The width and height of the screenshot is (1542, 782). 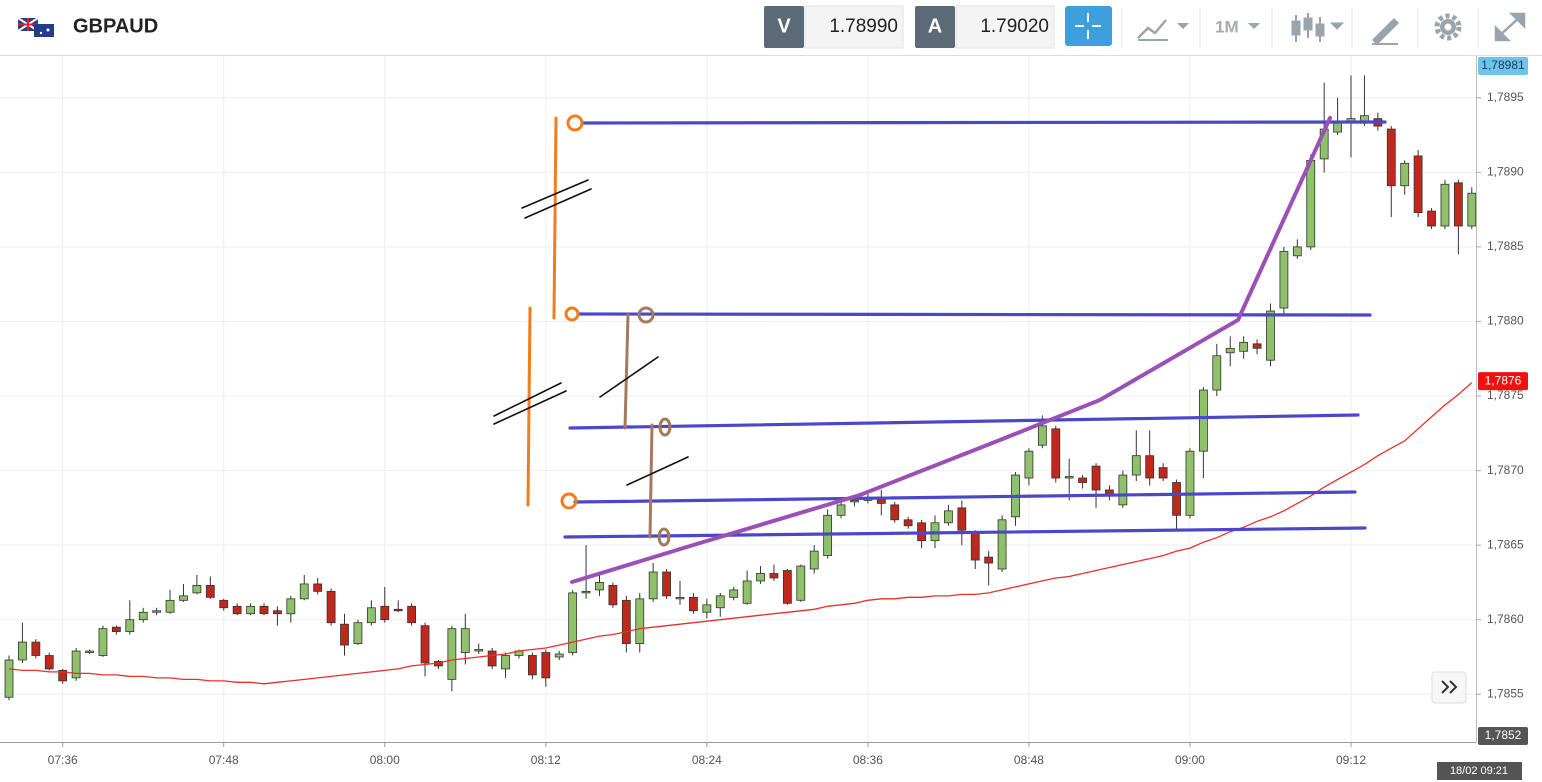 I want to click on ask-label: A, so click(x=935, y=26).